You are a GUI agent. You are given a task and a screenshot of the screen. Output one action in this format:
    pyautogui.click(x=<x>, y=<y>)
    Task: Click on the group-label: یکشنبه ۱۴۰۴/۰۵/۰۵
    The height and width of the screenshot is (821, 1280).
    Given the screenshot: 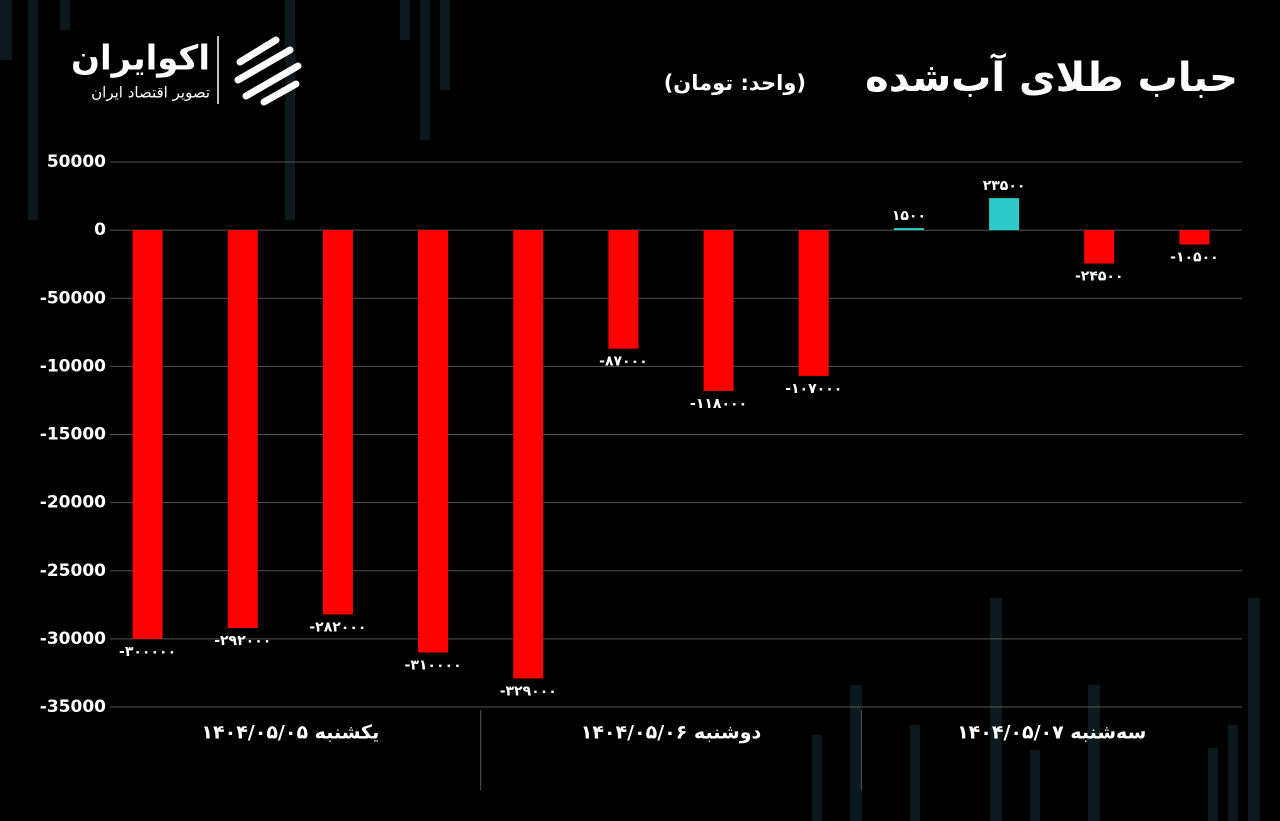 What is the action you would take?
    pyautogui.click(x=290, y=733)
    